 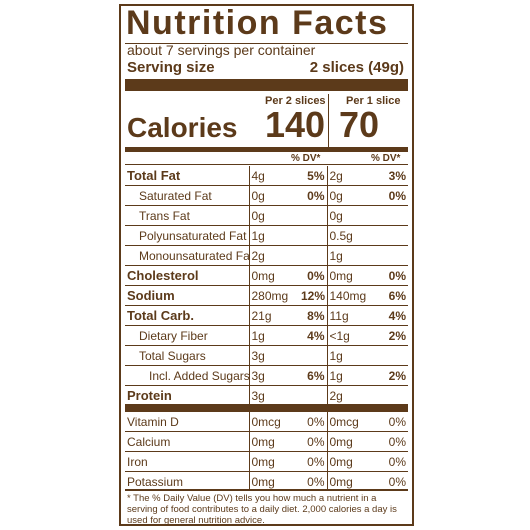 What do you see at coordinates (257, 23) in the screenshot?
I see `label-title: Nutrition Facts` at bounding box center [257, 23].